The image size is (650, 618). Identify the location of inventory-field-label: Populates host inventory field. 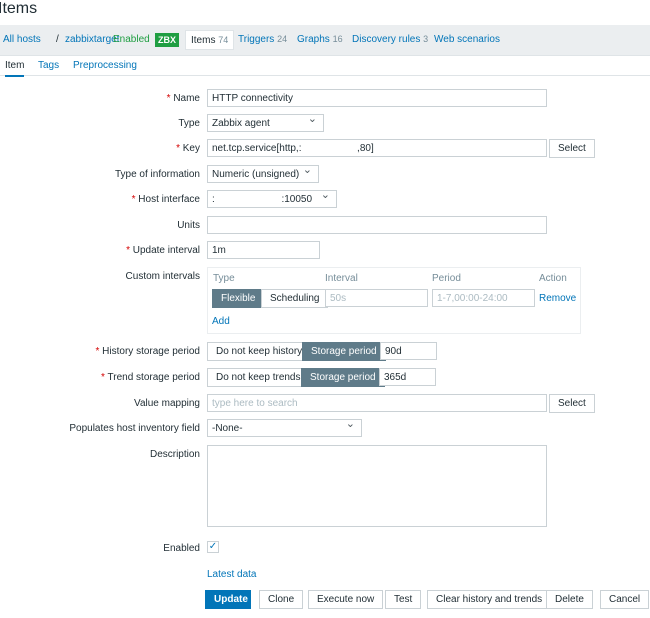
(134, 428).